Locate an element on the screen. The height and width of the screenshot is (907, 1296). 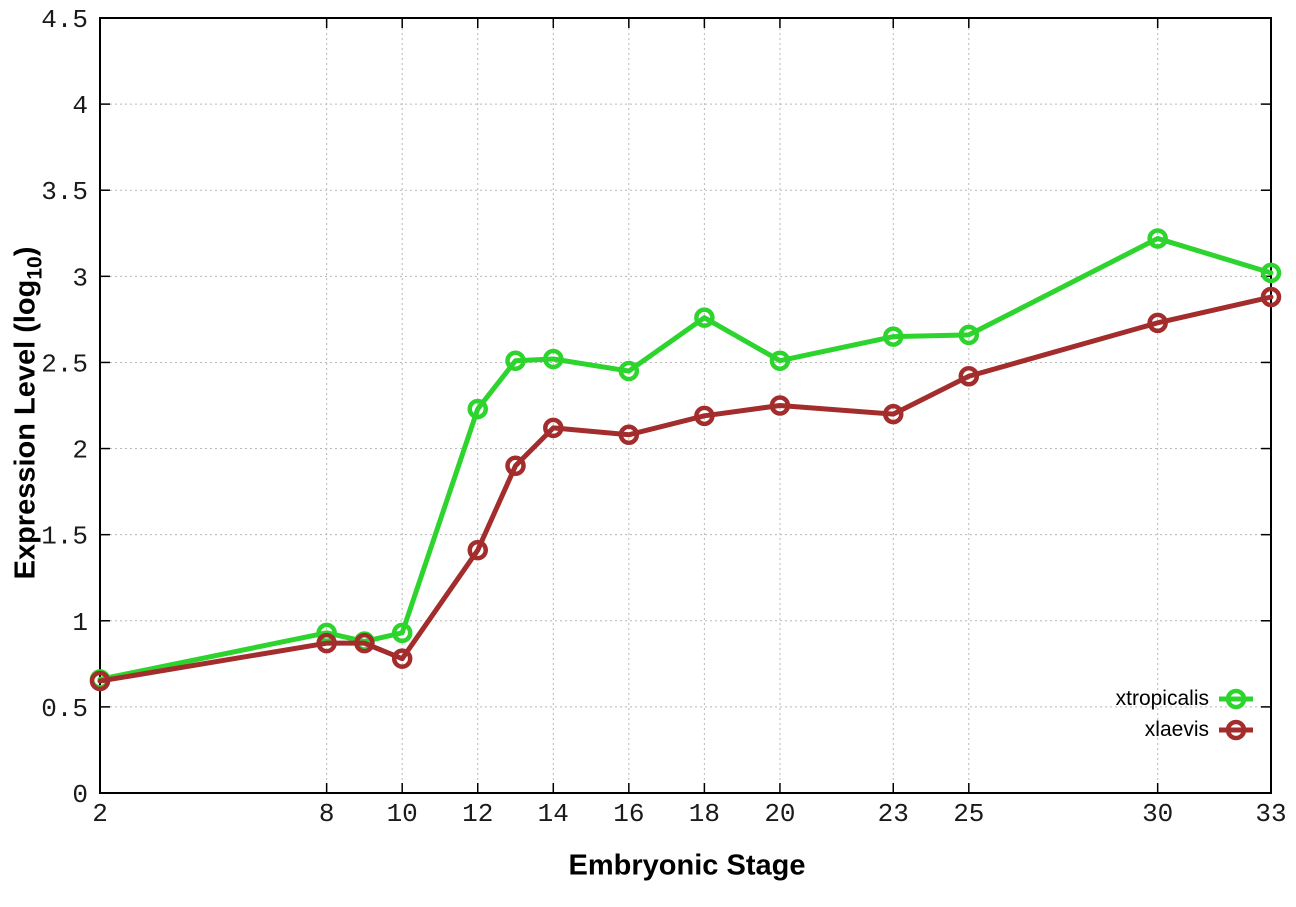
x-tick-label: 33 is located at coordinates (1270, 814).